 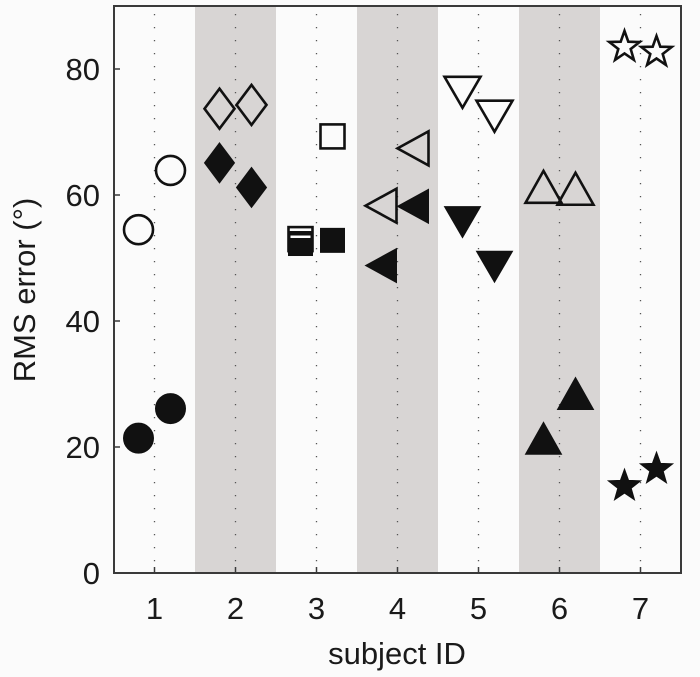 What do you see at coordinates (316, 608) in the screenshot?
I see `x-tick-label: 3` at bounding box center [316, 608].